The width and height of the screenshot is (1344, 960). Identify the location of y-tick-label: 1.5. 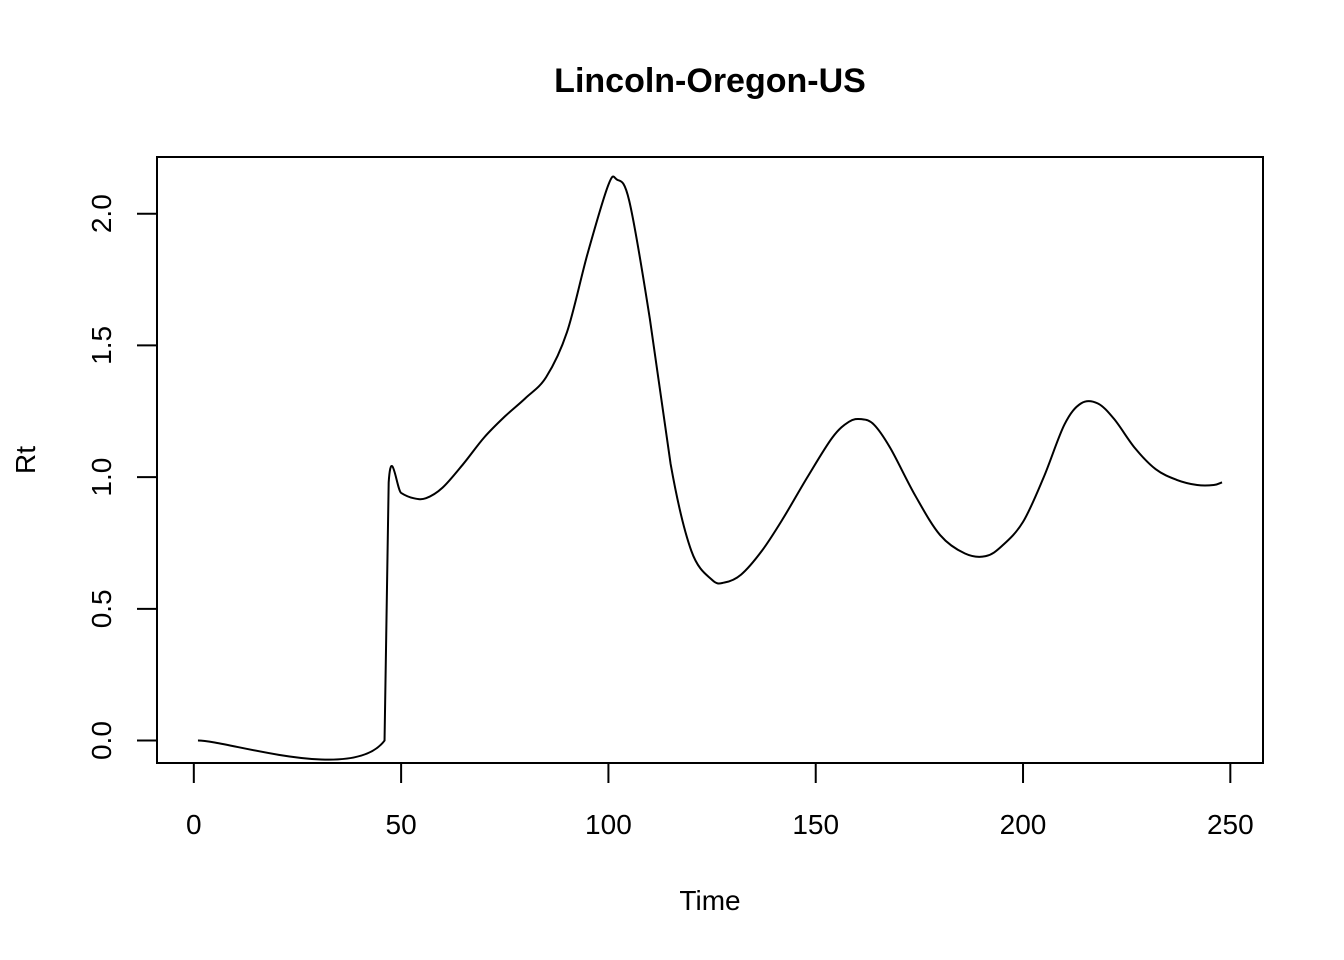
(101, 345).